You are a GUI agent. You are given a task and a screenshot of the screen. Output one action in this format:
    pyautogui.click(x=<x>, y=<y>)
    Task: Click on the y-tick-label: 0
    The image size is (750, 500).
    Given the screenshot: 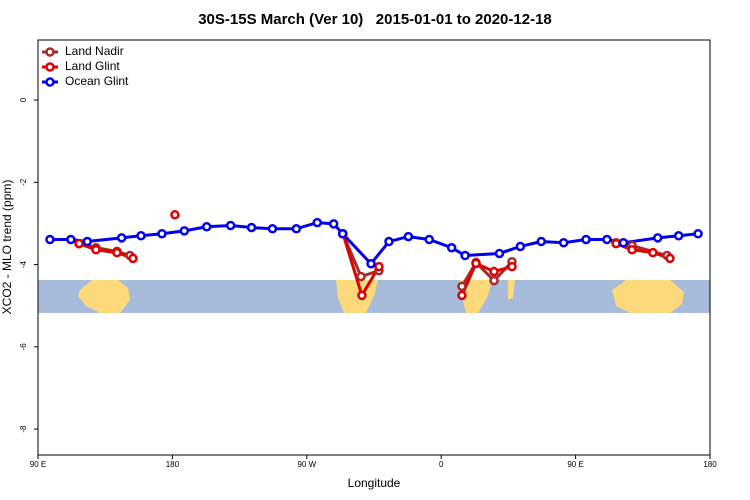 What is the action you would take?
    pyautogui.click(x=23, y=99)
    